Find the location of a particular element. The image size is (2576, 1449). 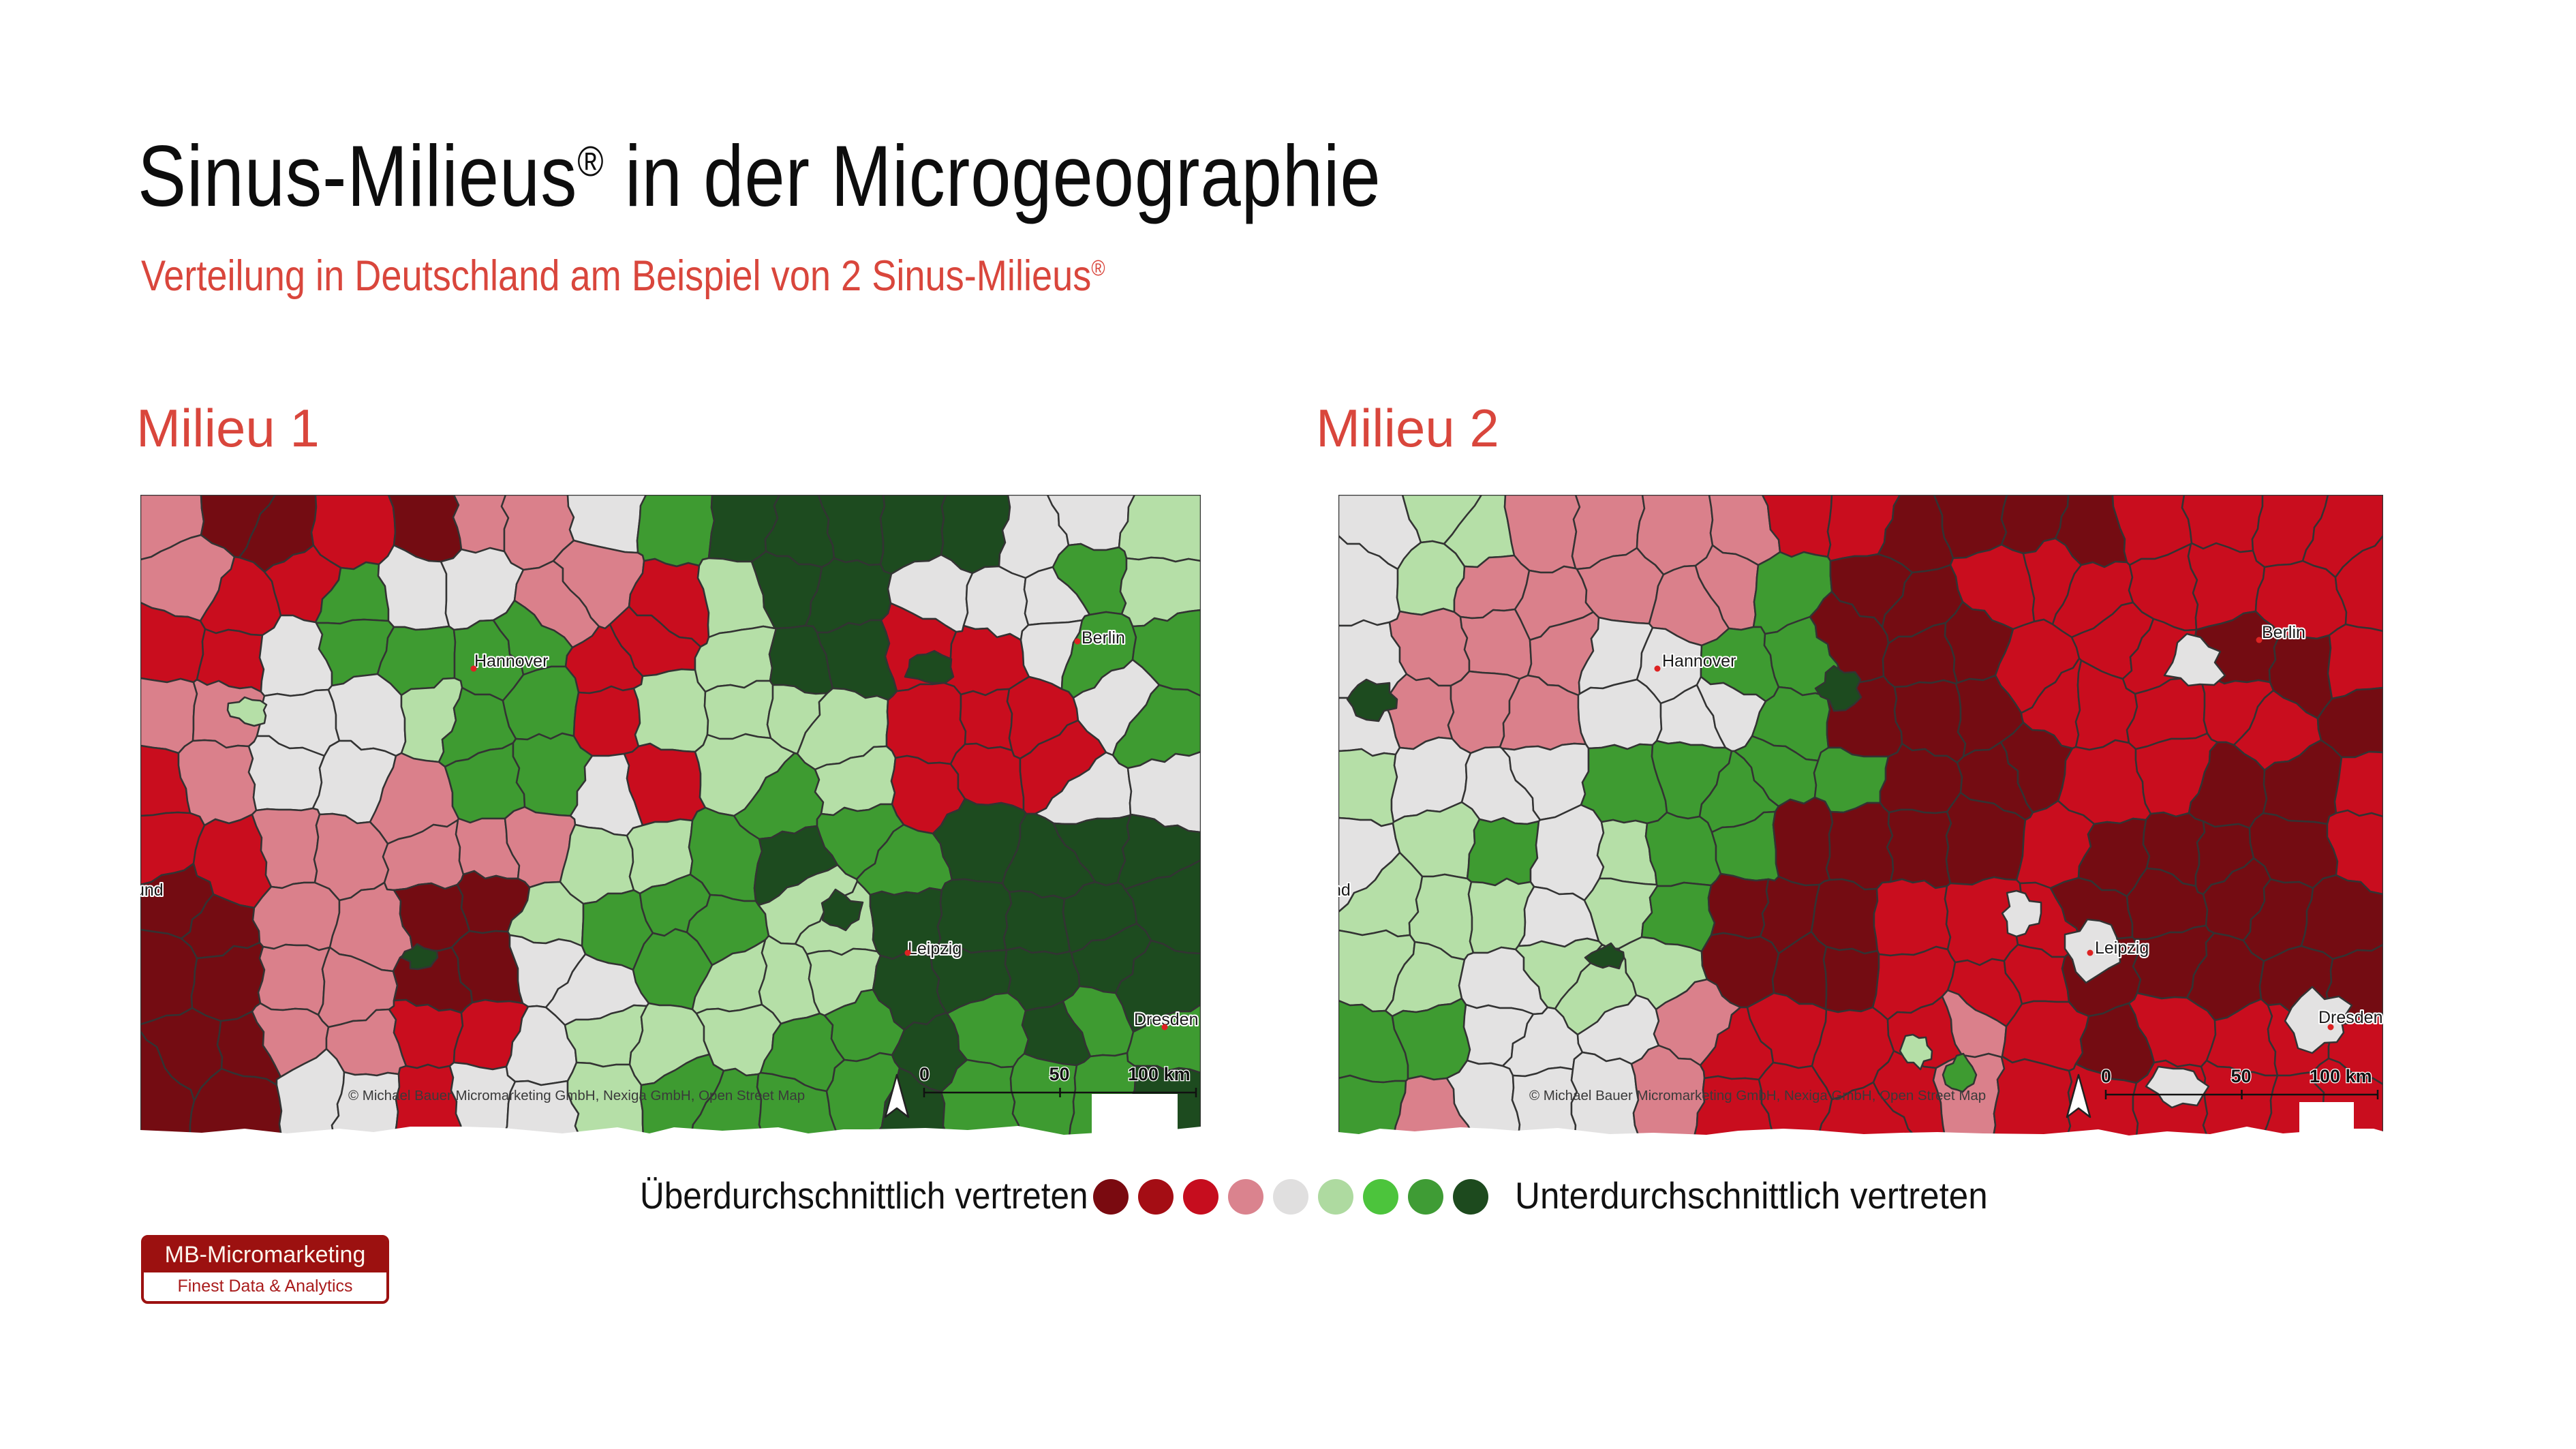

svg-text: nd is located at coordinates (1344, 890).